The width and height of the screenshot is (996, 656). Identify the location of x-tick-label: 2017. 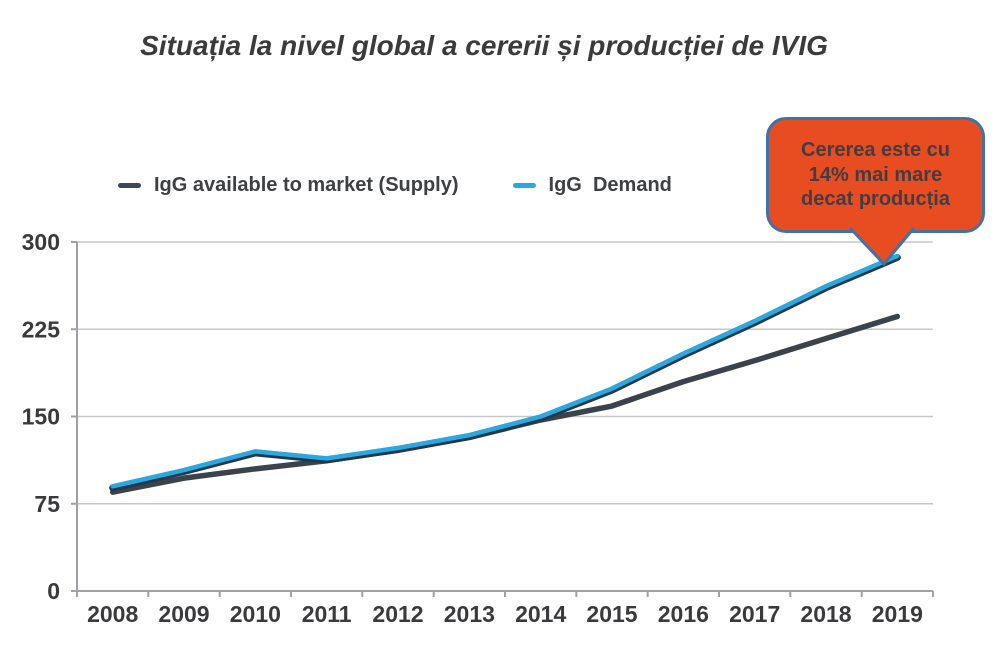
(754, 614).